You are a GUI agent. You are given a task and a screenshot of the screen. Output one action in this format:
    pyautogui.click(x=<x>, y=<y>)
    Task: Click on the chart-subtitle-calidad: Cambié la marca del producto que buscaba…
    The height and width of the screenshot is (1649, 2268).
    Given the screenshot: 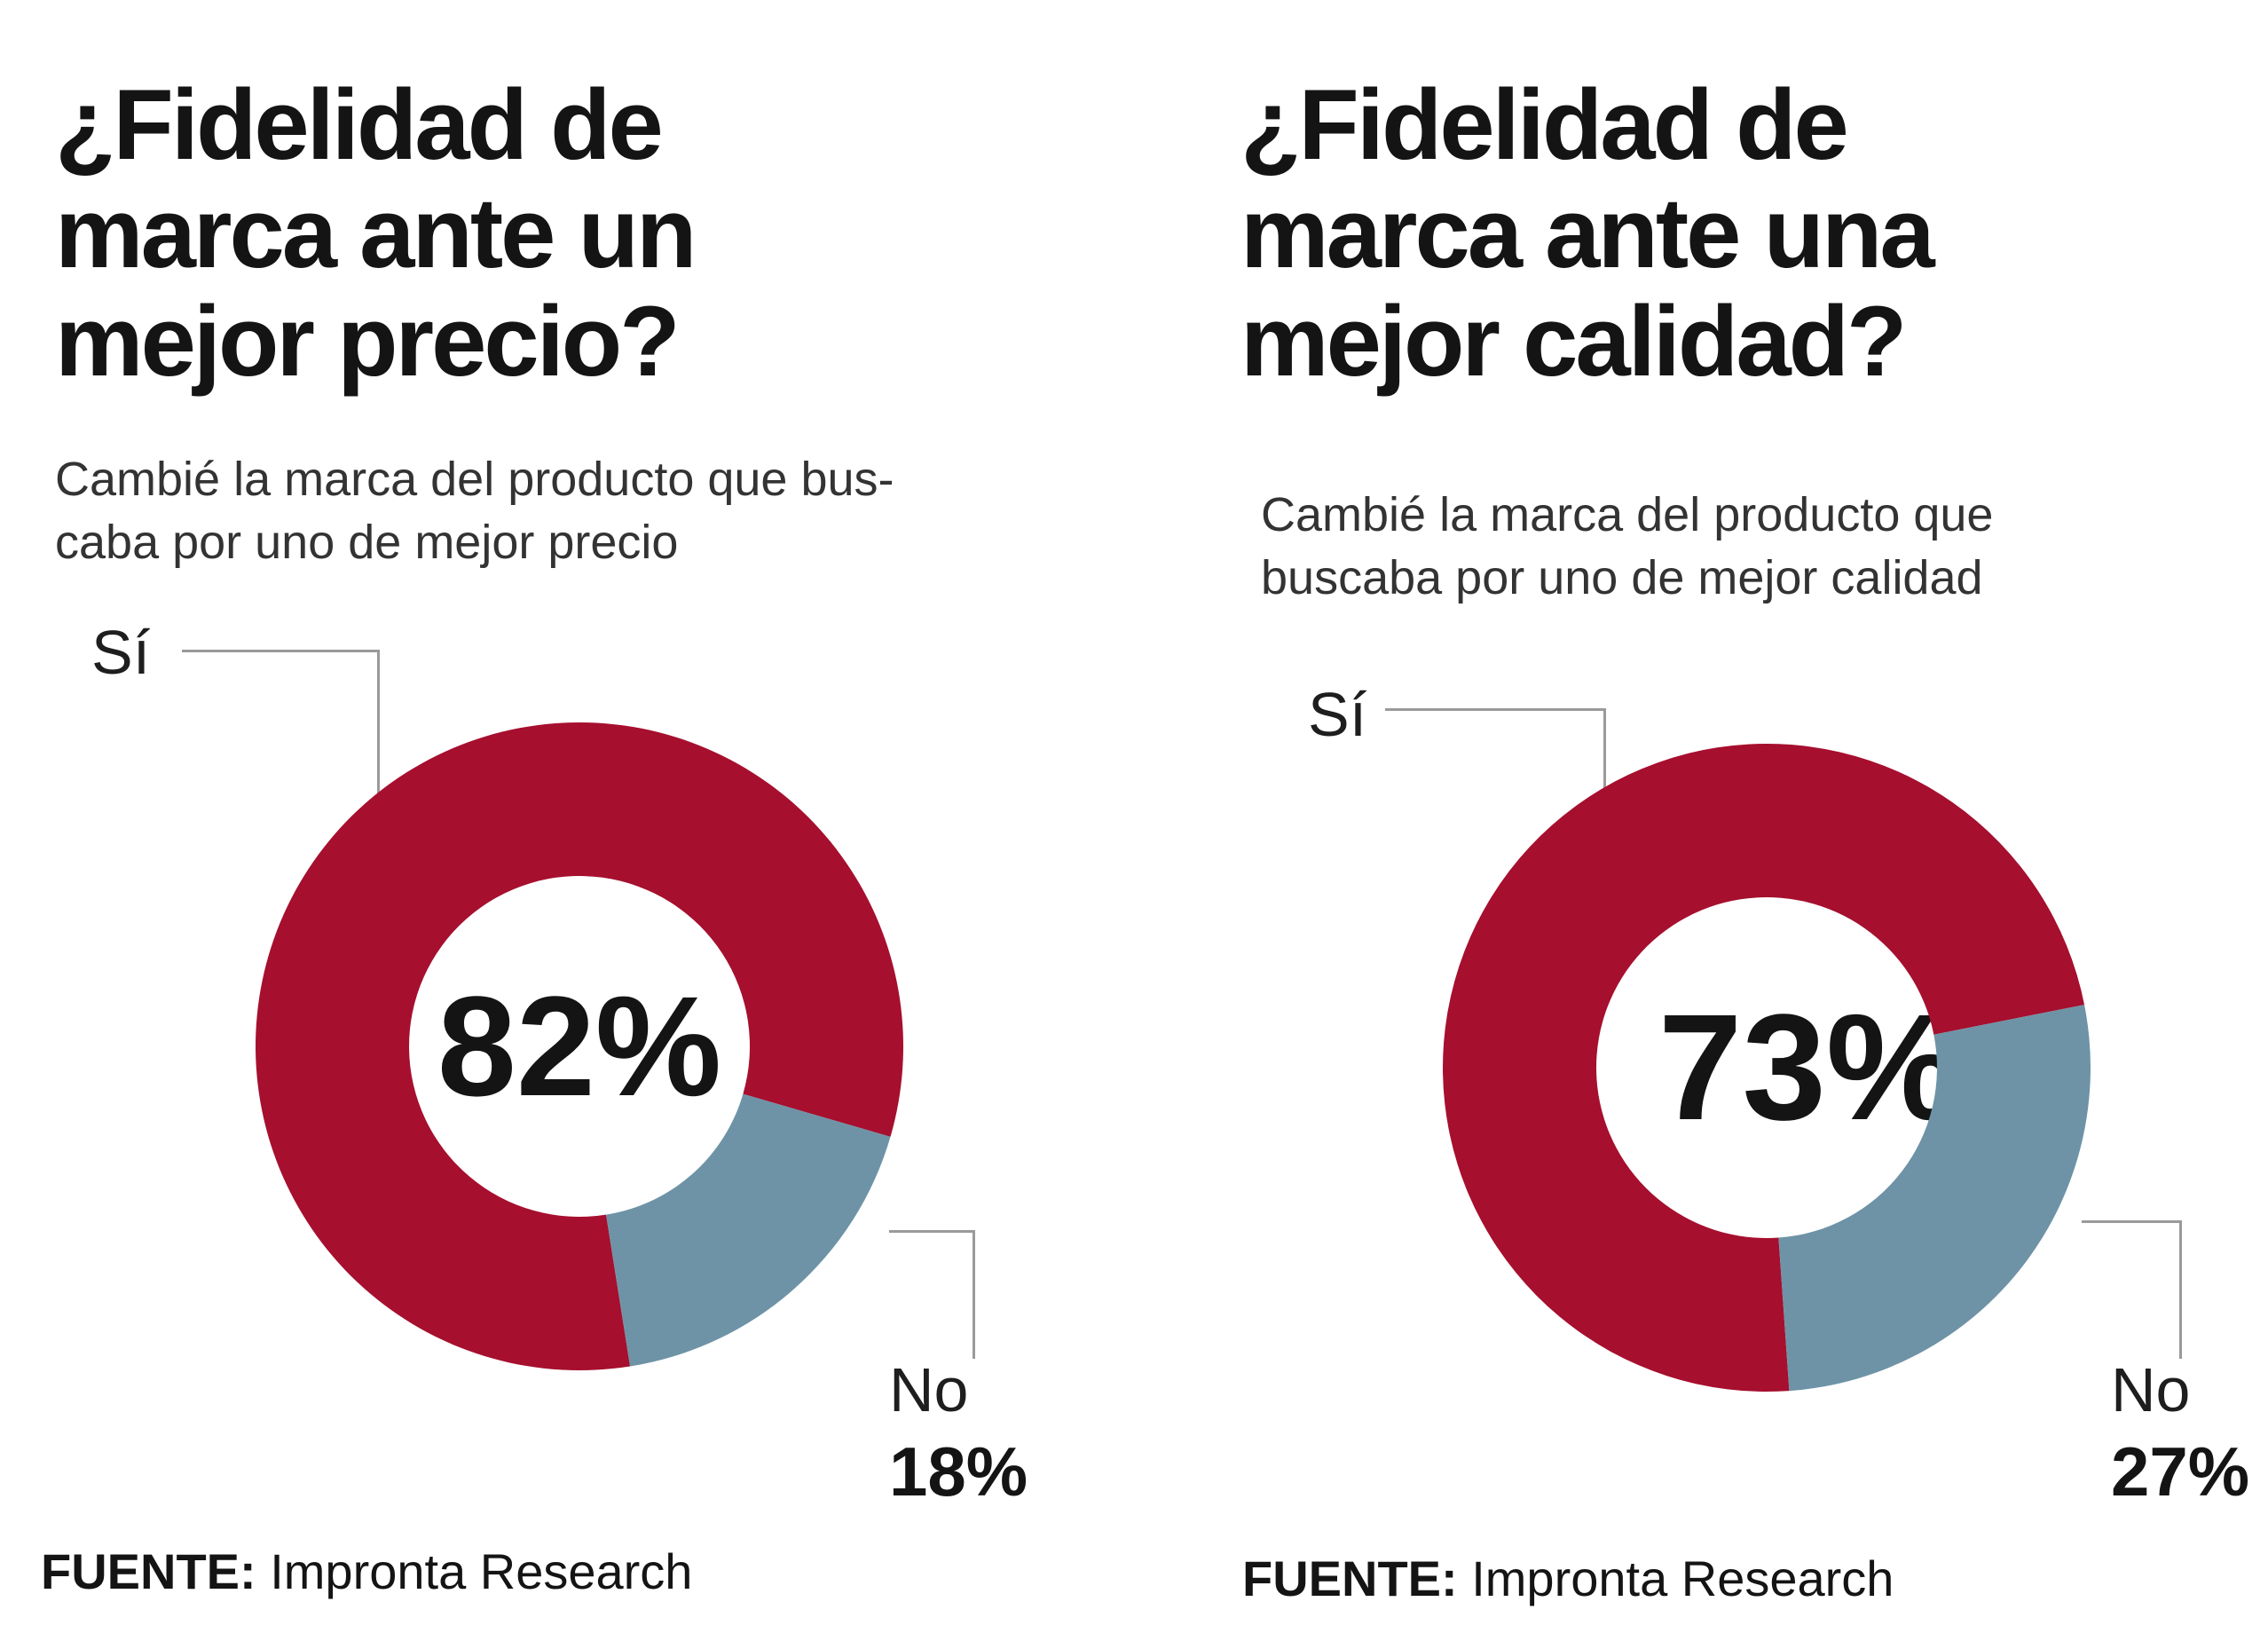 What is the action you would take?
    pyautogui.click(x=1628, y=547)
    